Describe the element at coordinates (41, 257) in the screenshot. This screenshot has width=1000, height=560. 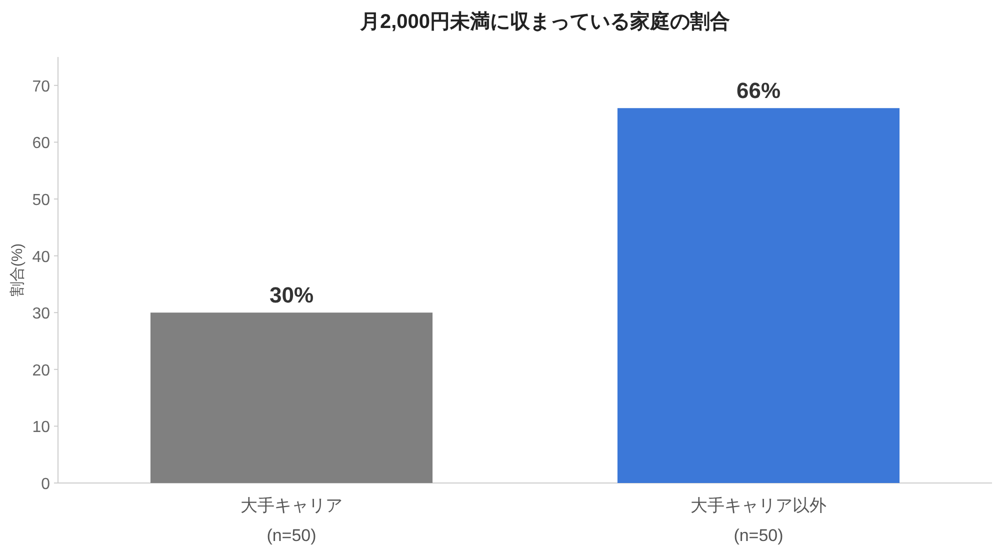
I see `y-tick-label: 40` at that location.